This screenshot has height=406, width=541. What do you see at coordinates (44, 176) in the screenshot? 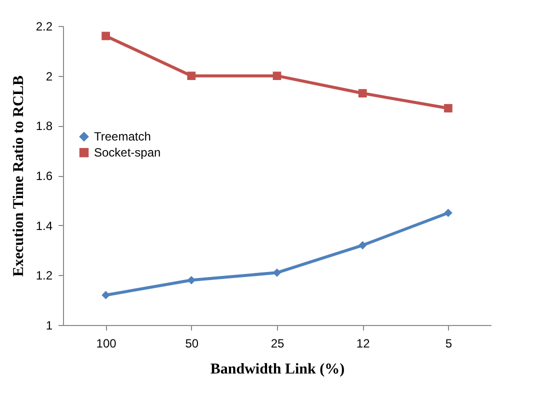
I see `y-tick-label: 1.6` at bounding box center [44, 176].